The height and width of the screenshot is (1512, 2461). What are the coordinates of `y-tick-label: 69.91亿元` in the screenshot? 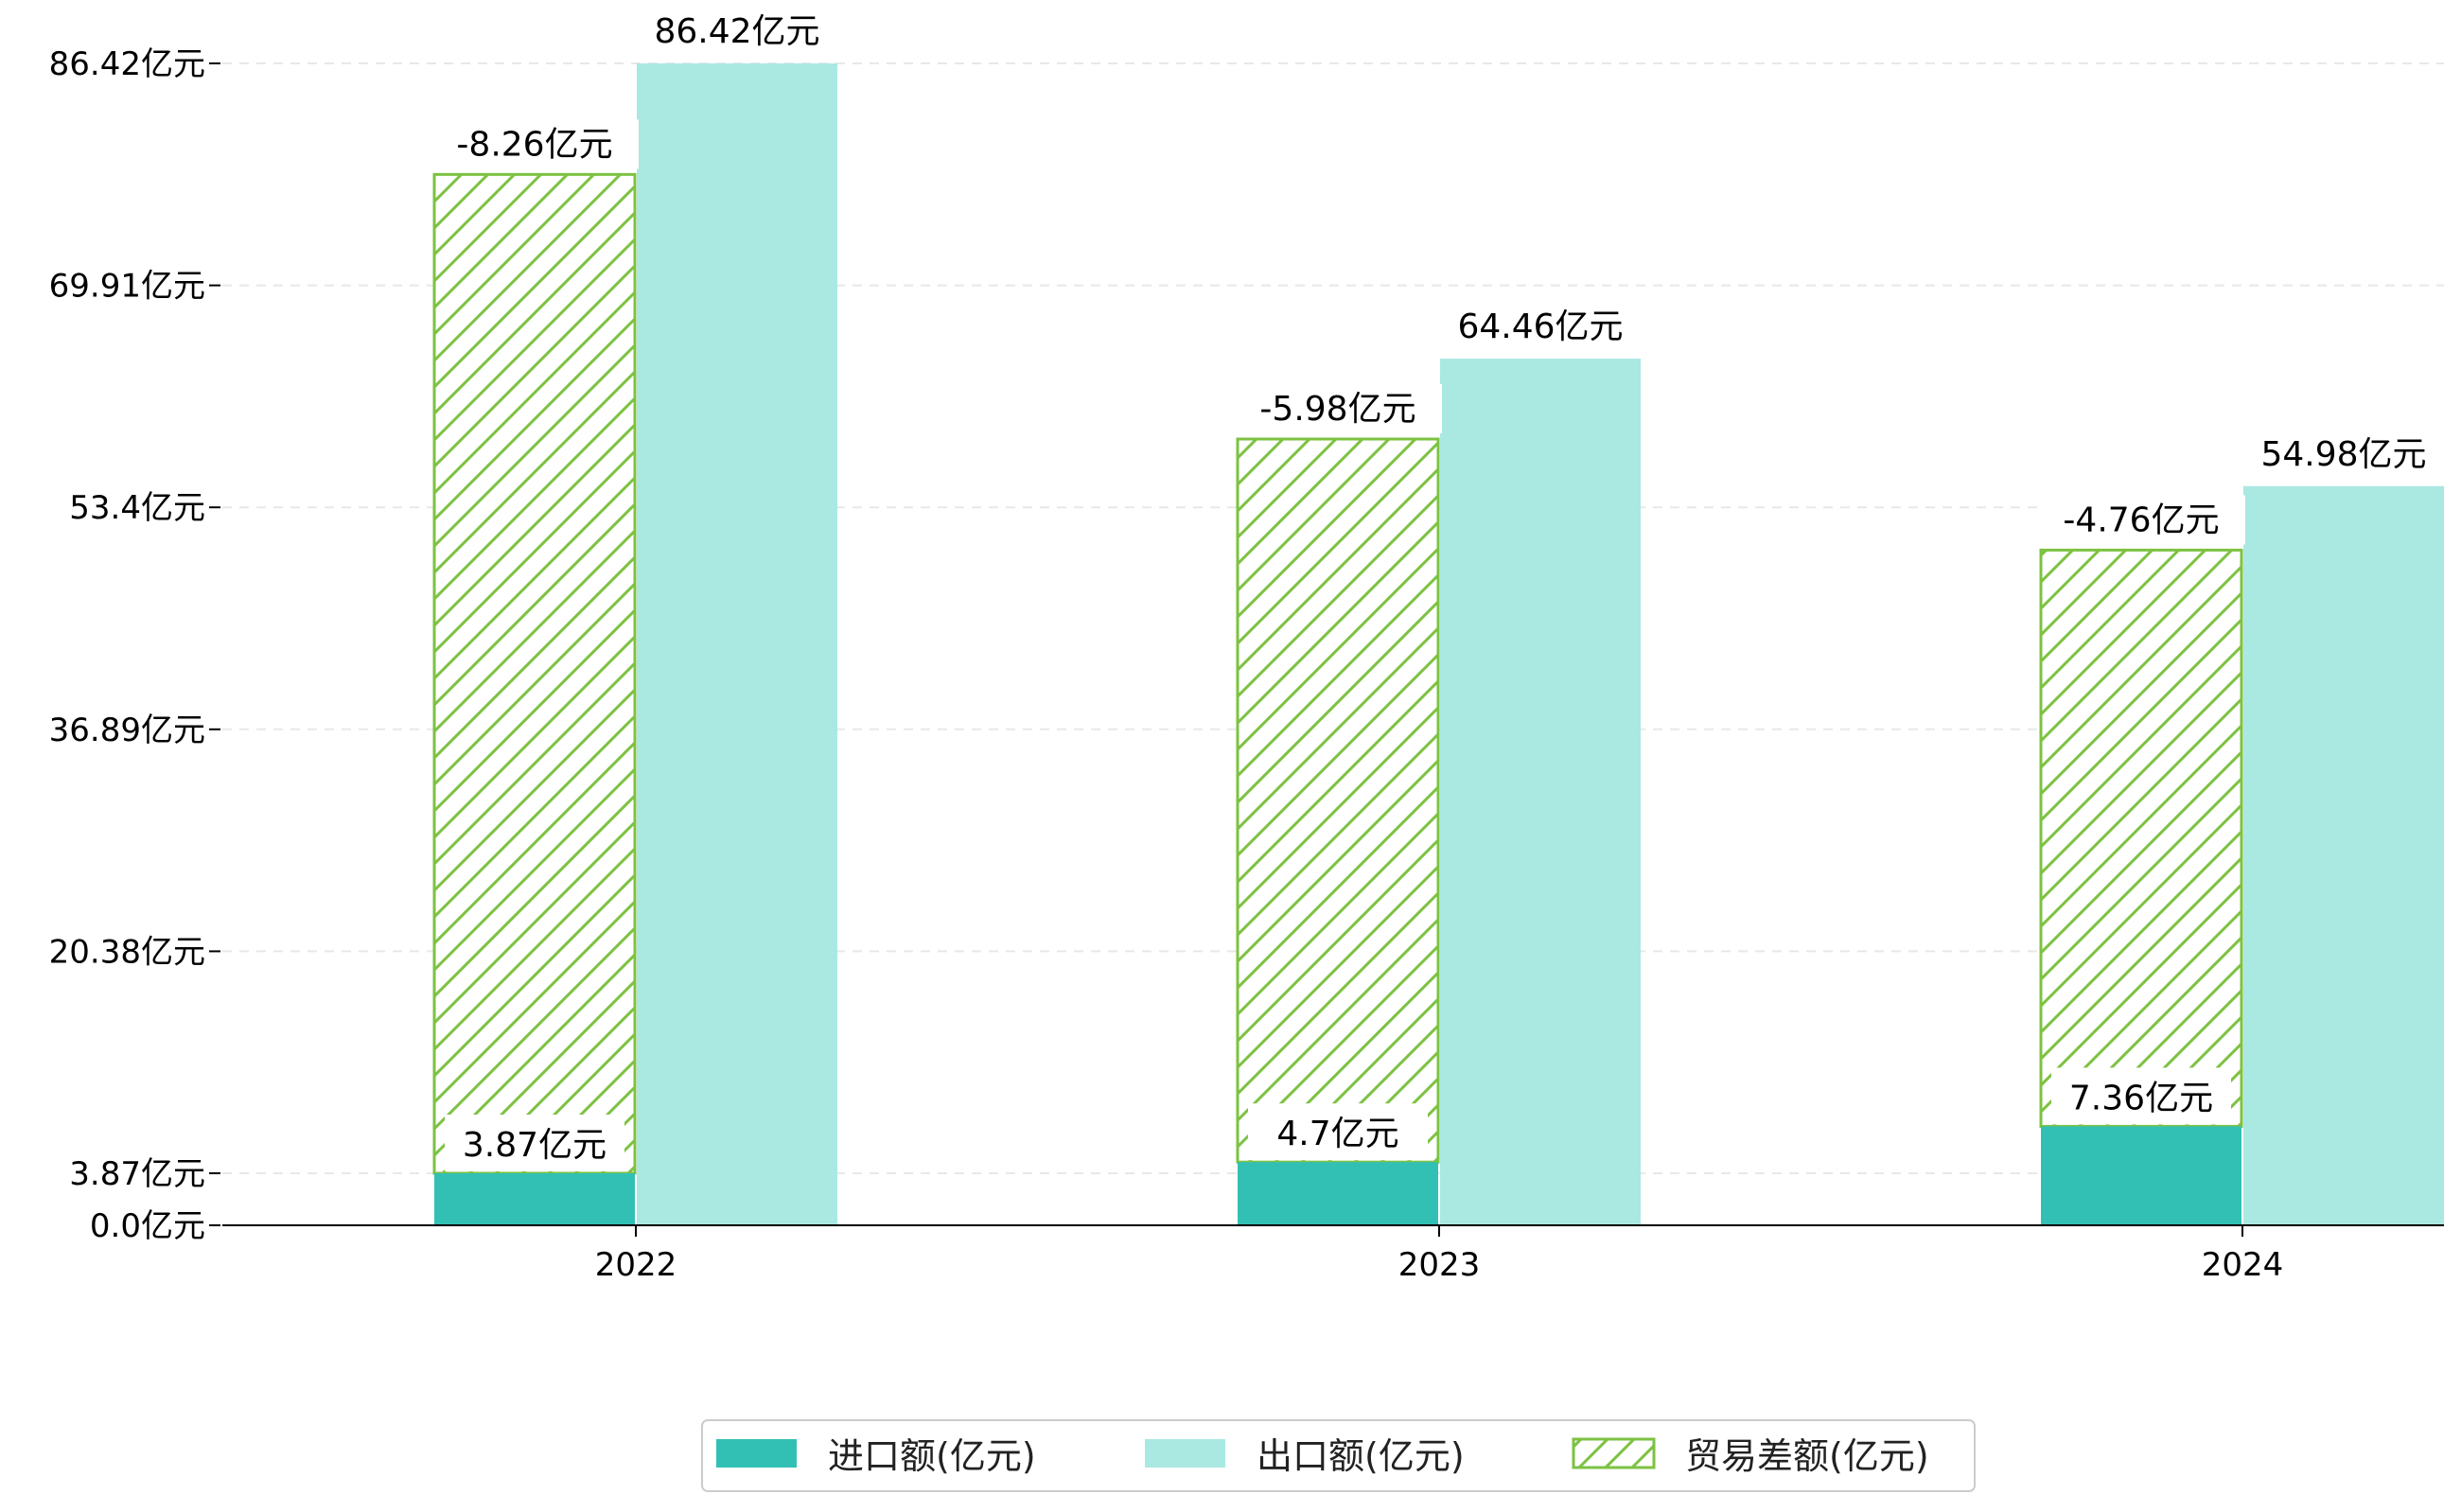 It's located at (127, 287).